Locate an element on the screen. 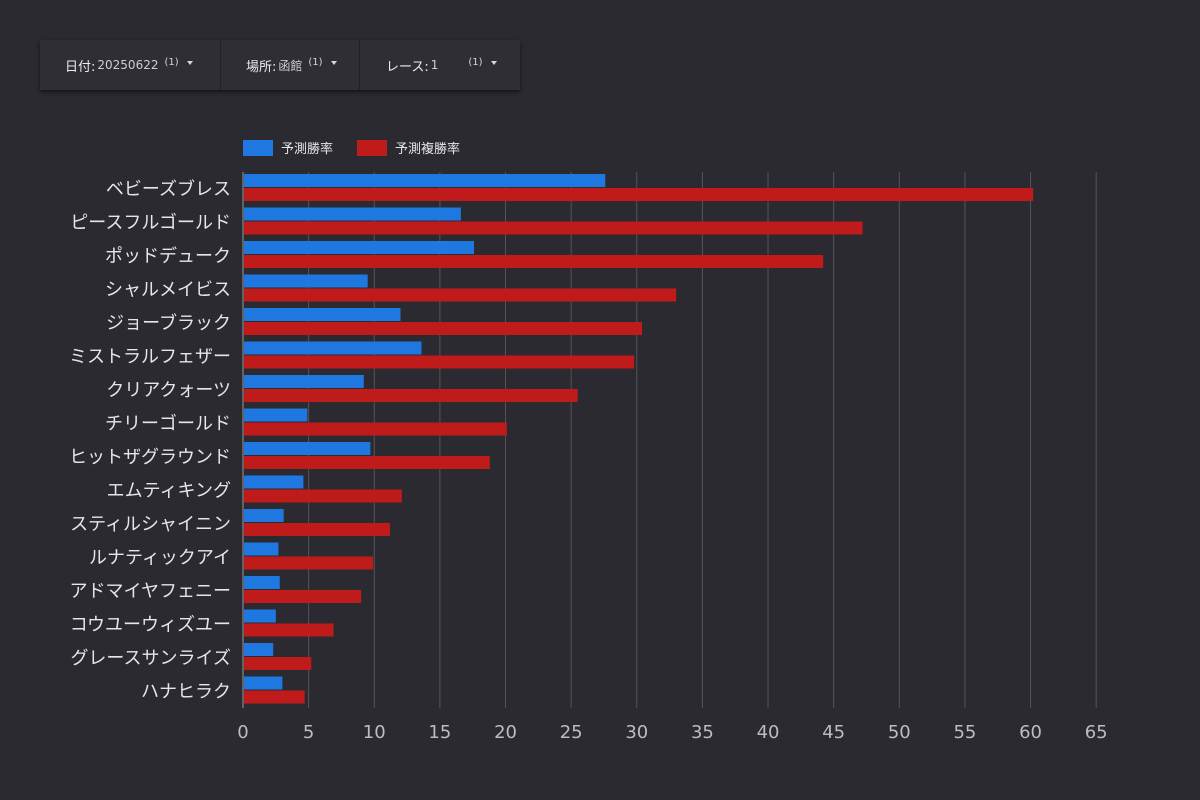  x-tick-label: 35 is located at coordinates (702, 732).